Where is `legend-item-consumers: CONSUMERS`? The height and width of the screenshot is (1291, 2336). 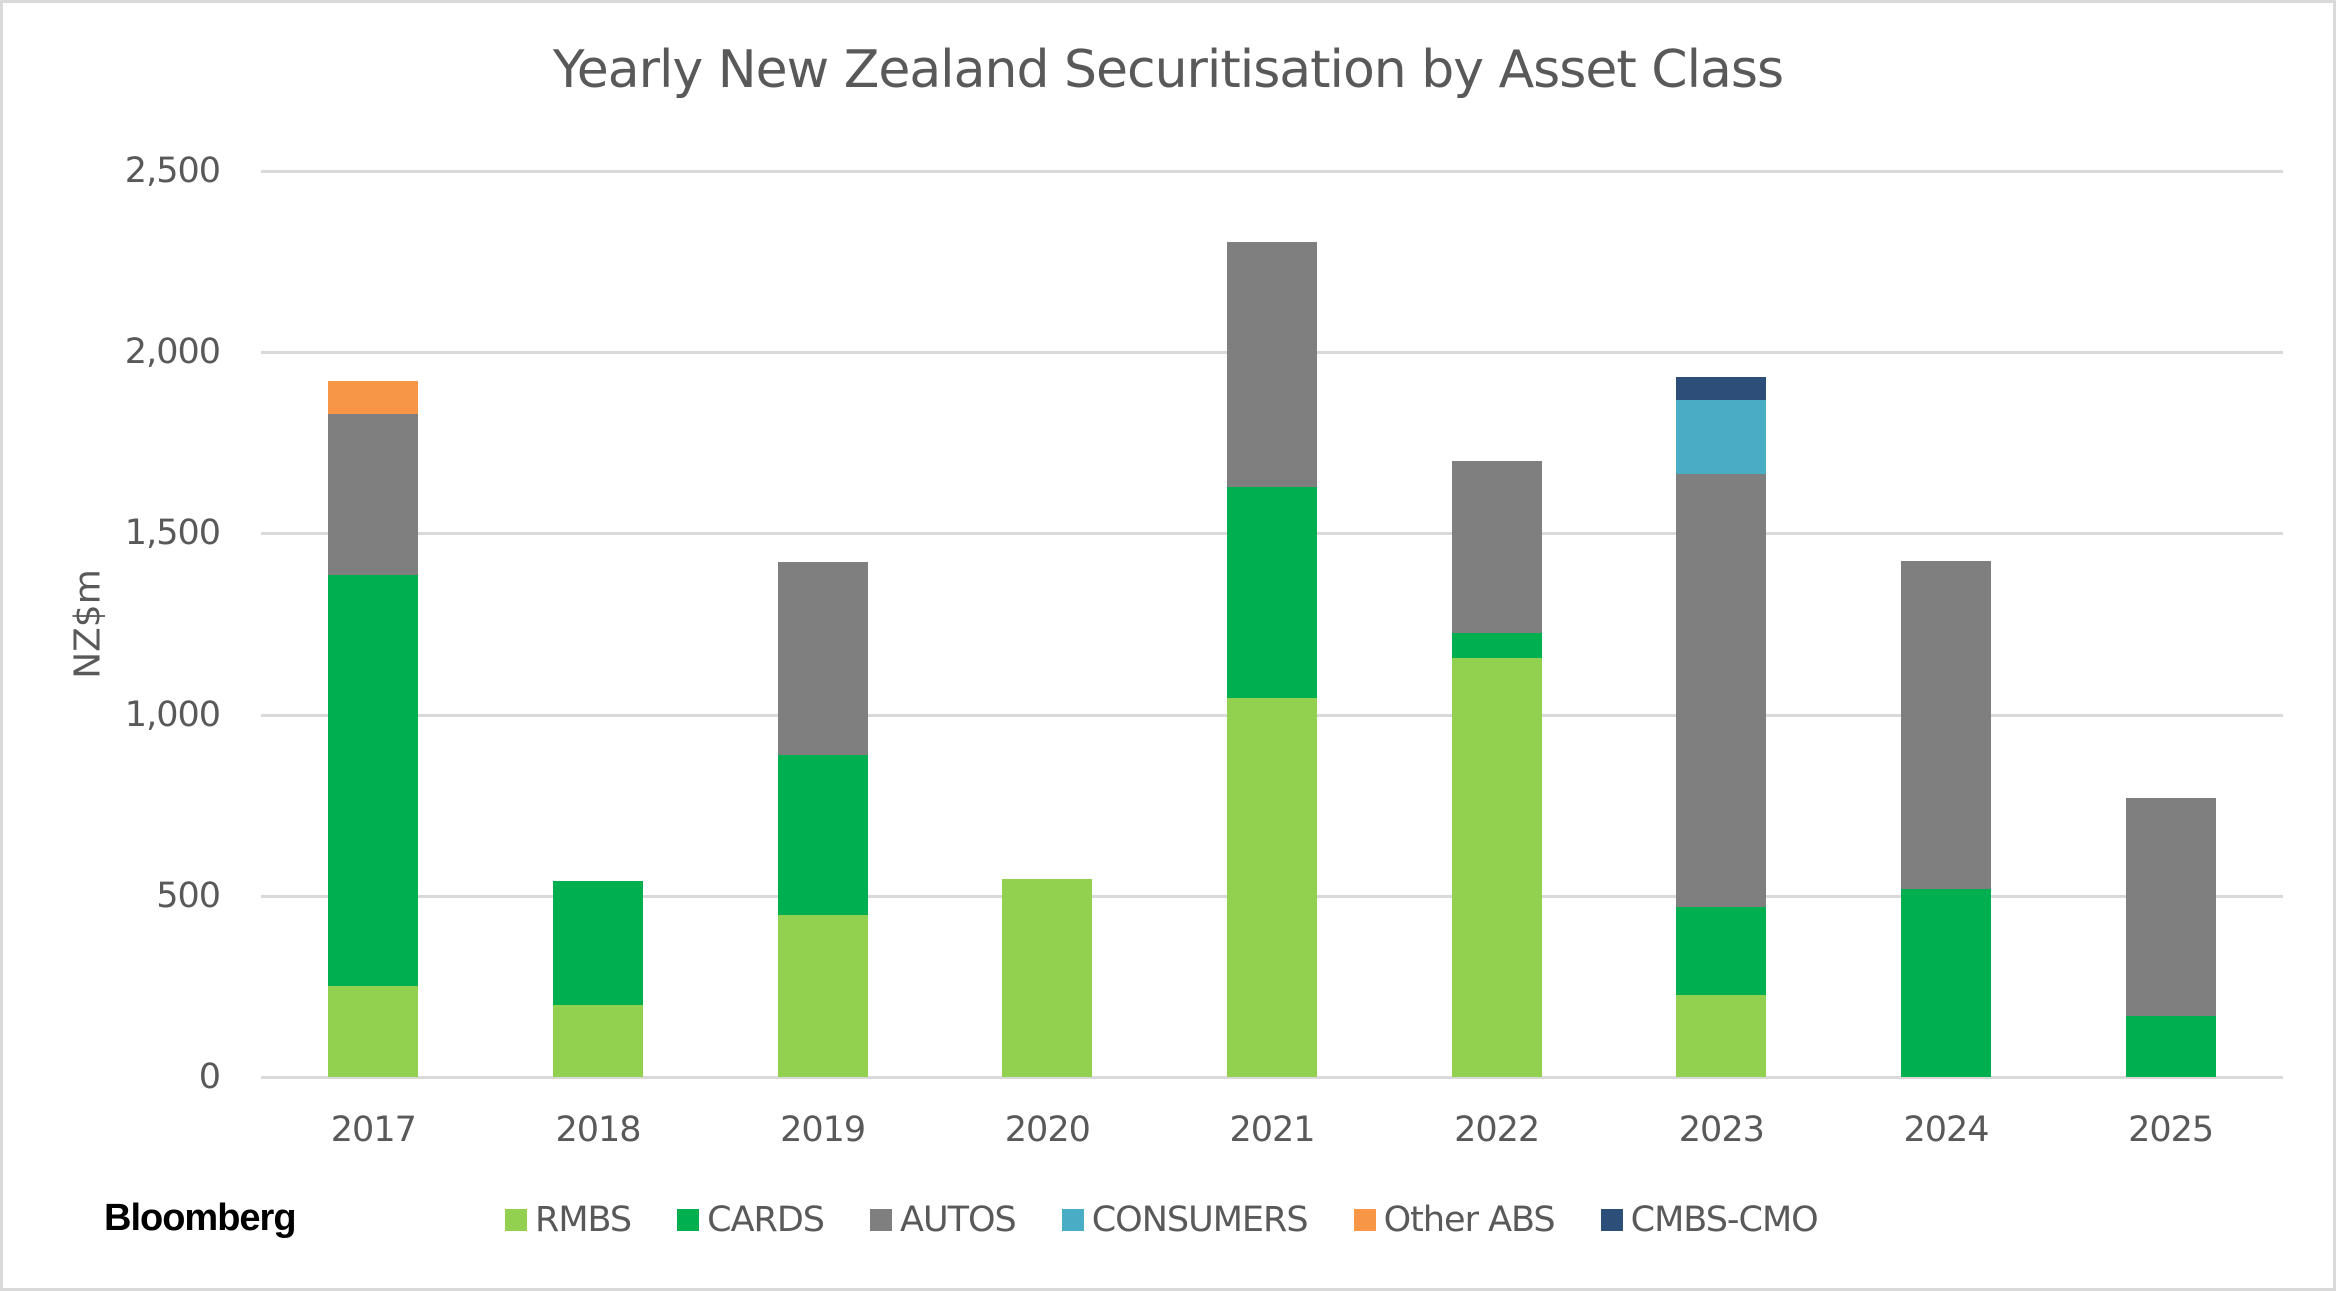 legend-item-consumers: CONSUMERS is located at coordinates (1185, 1220).